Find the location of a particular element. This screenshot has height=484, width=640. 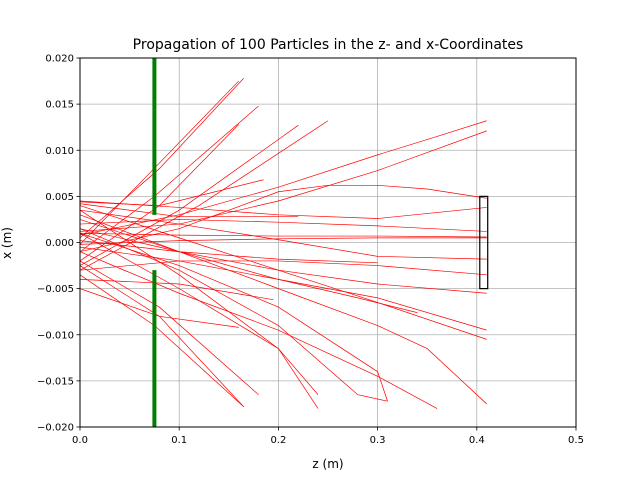

detector-box is located at coordinates (484, 242).